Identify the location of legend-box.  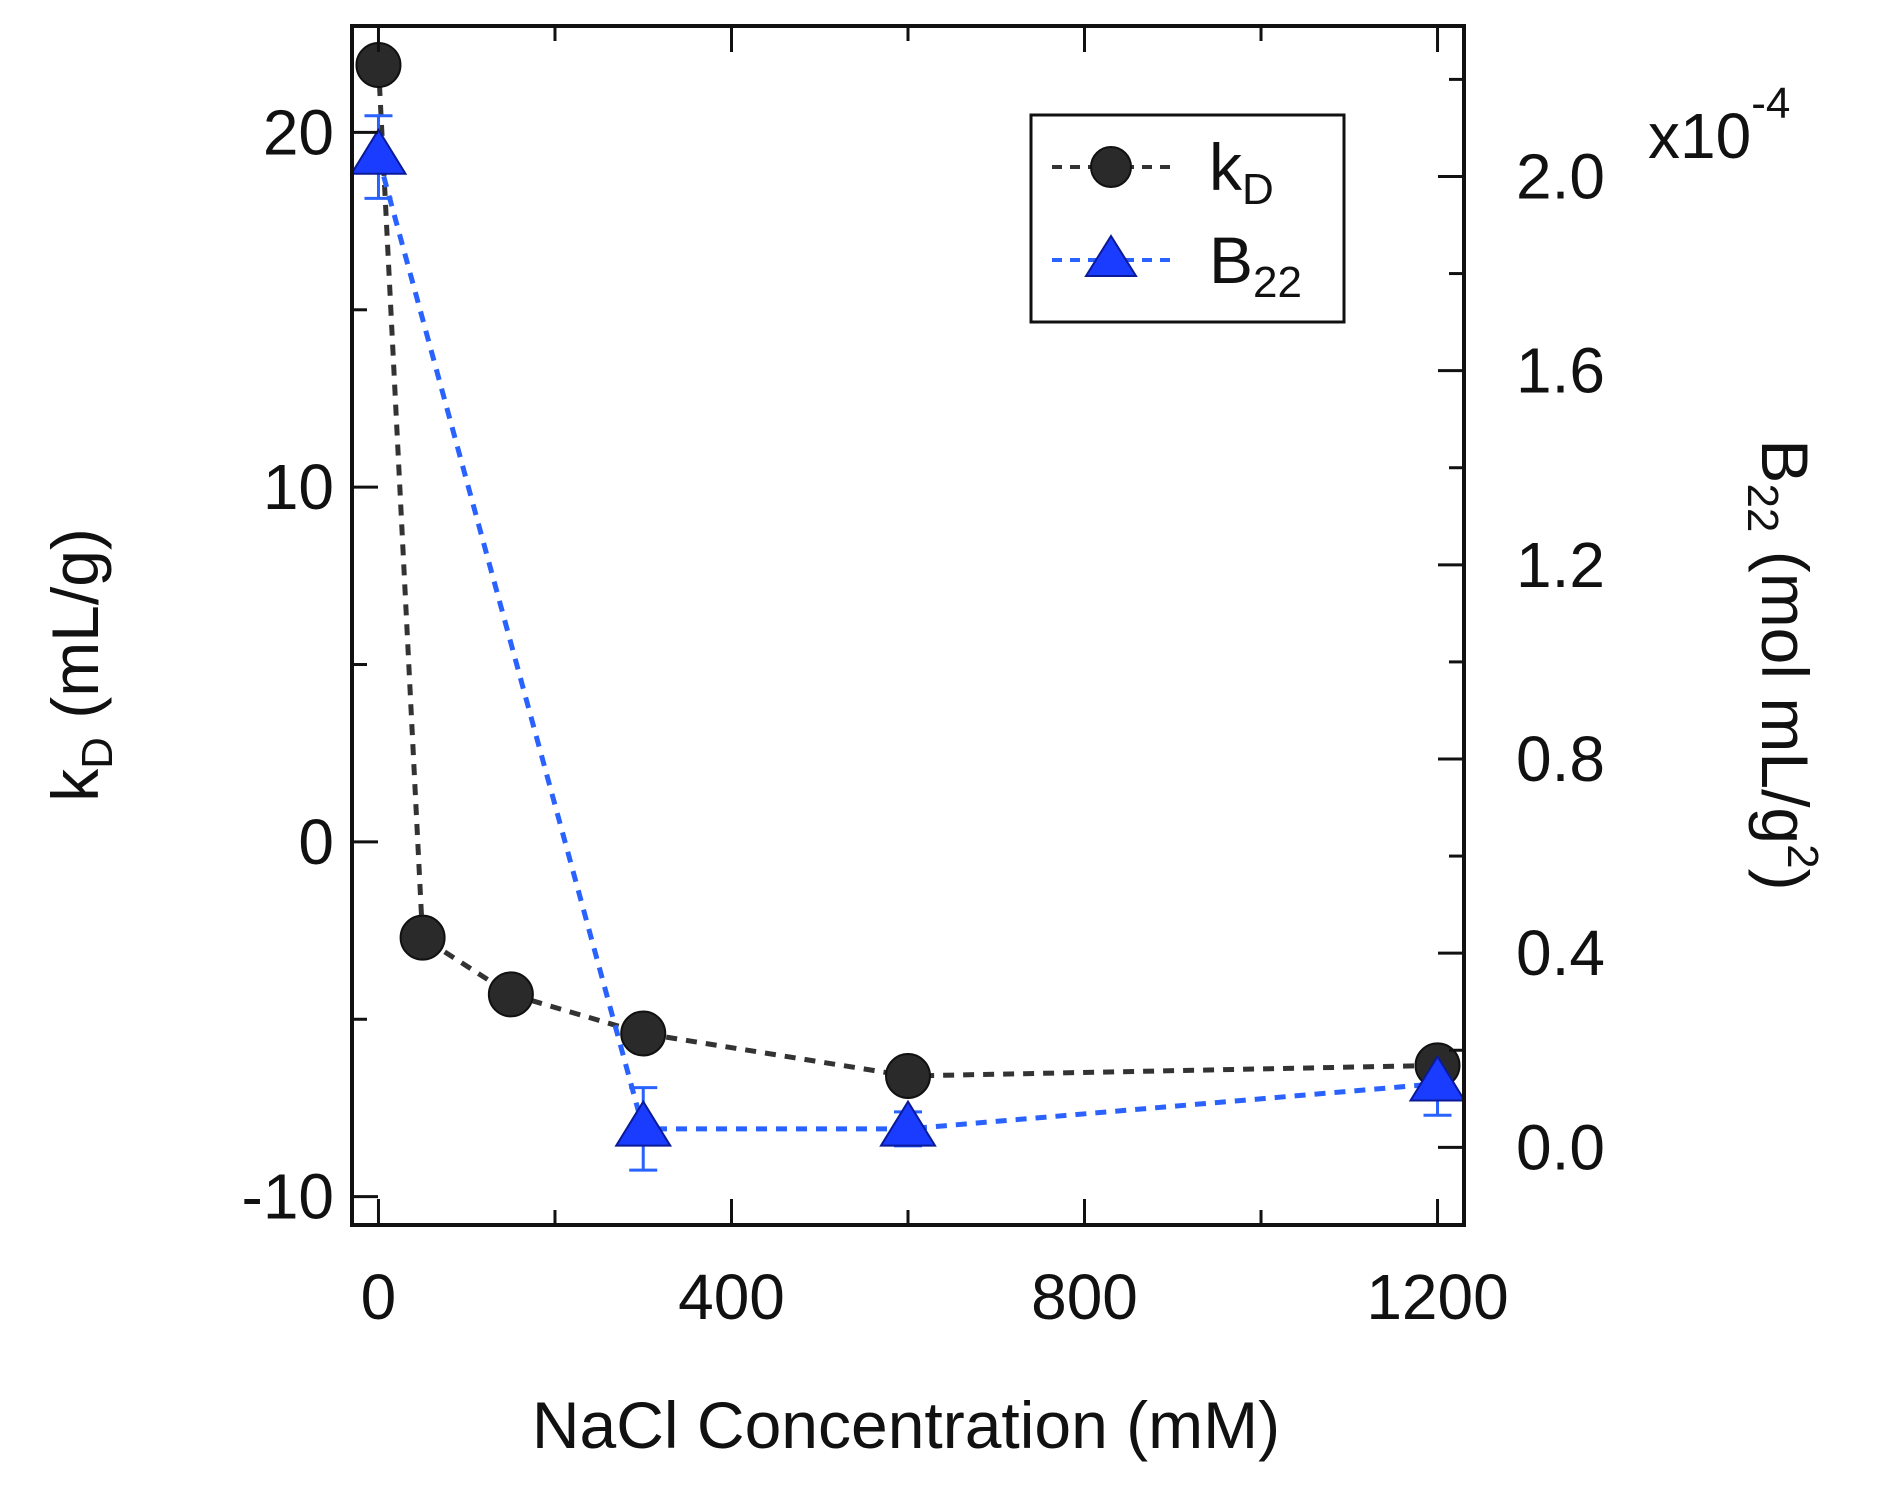
(1187, 218).